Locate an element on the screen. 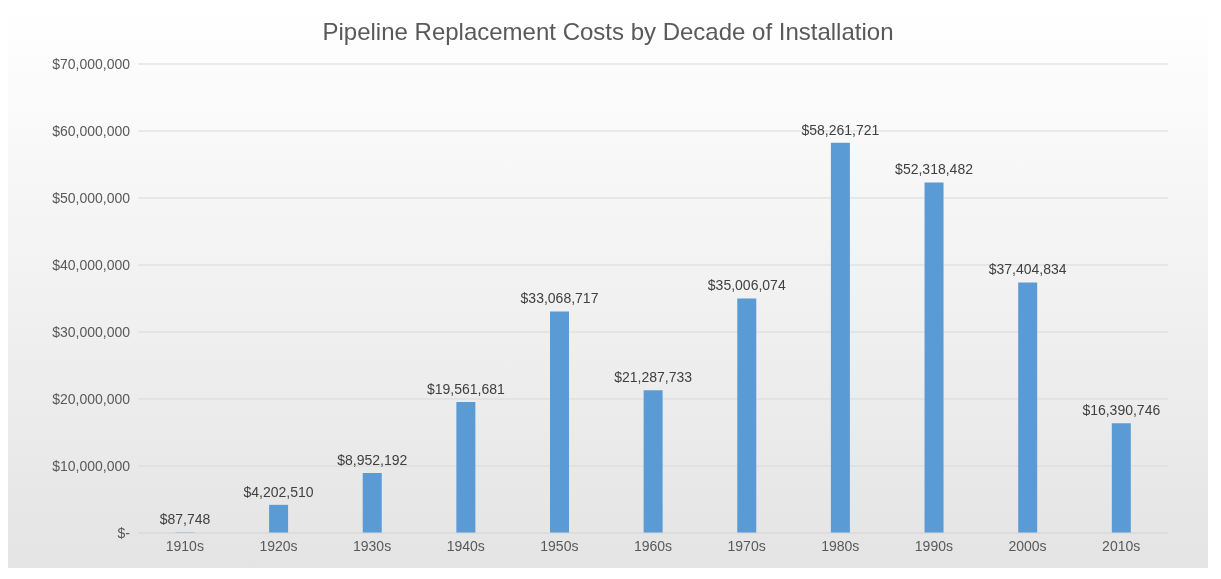  x-tick-label: 1930s is located at coordinates (372, 545).